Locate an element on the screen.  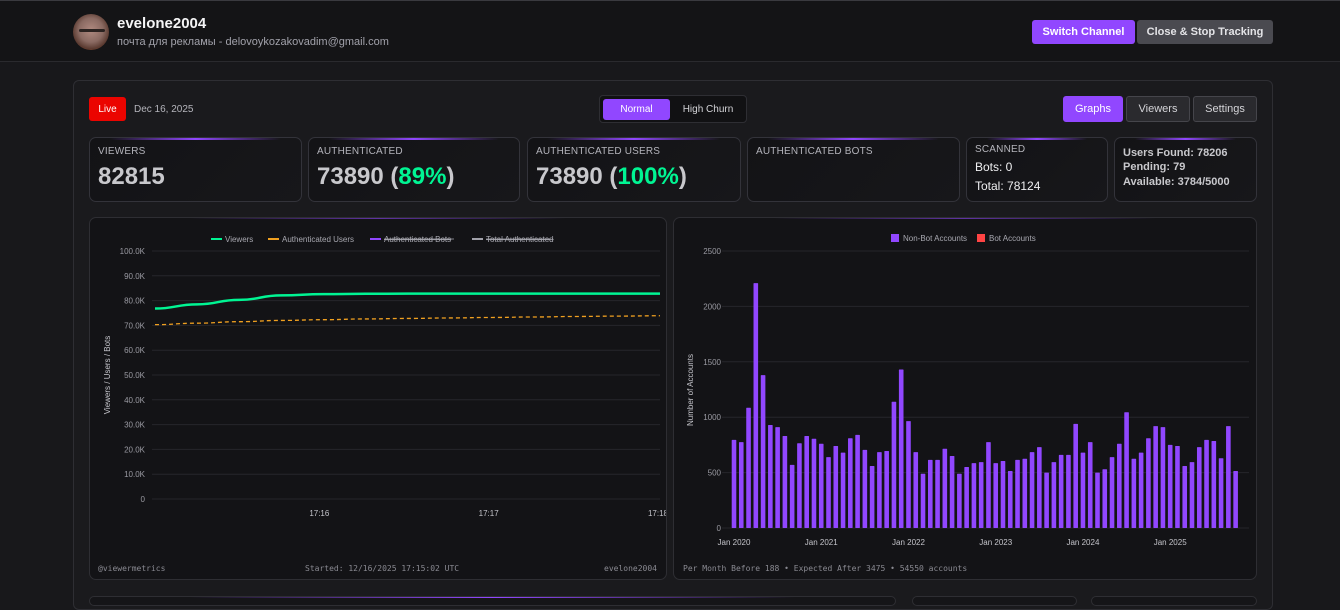
x-tick-label: 17:18 is located at coordinates (657, 513).